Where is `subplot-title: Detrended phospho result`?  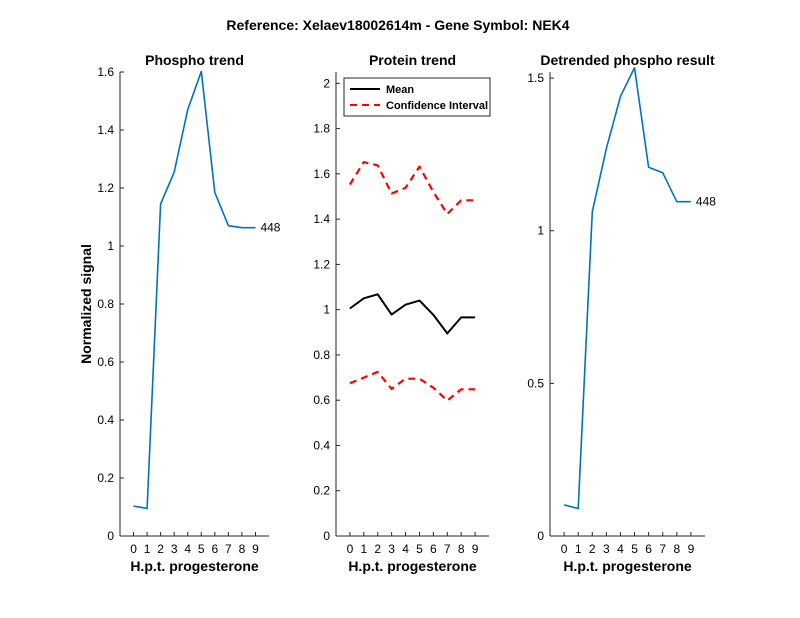 subplot-title: Detrended phospho result is located at coordinates (627, 60).